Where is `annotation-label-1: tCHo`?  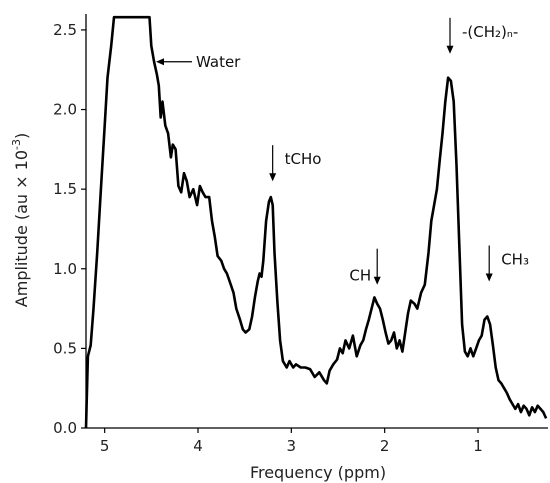 annotation-label-1: tCHo is located at coordinates (303, 159).